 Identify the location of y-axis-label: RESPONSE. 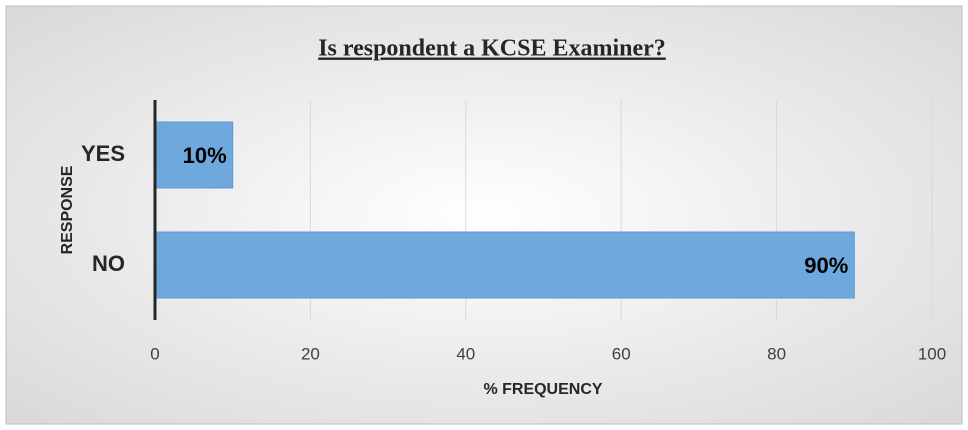
(67, 209).